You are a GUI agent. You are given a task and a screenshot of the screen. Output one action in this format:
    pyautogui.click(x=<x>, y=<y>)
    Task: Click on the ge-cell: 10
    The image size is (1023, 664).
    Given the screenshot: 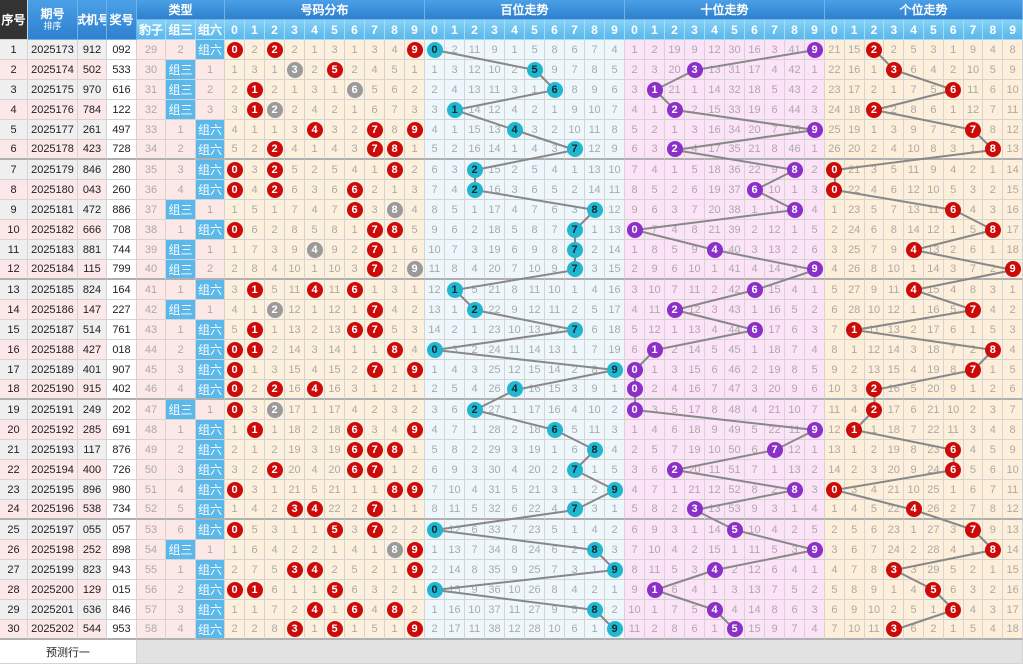 What is the action you would take?
    pyautogui.click(x=894, y=270)
    